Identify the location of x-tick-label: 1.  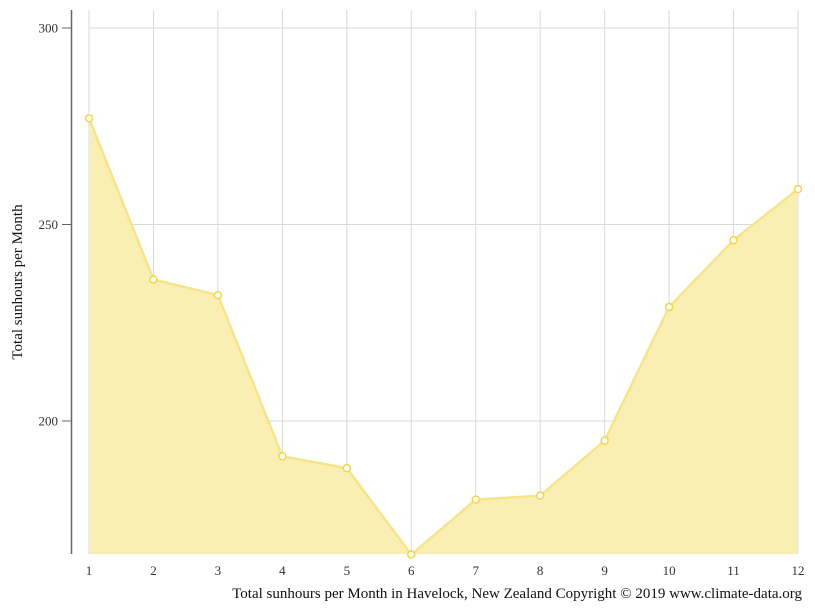
(89, 570).